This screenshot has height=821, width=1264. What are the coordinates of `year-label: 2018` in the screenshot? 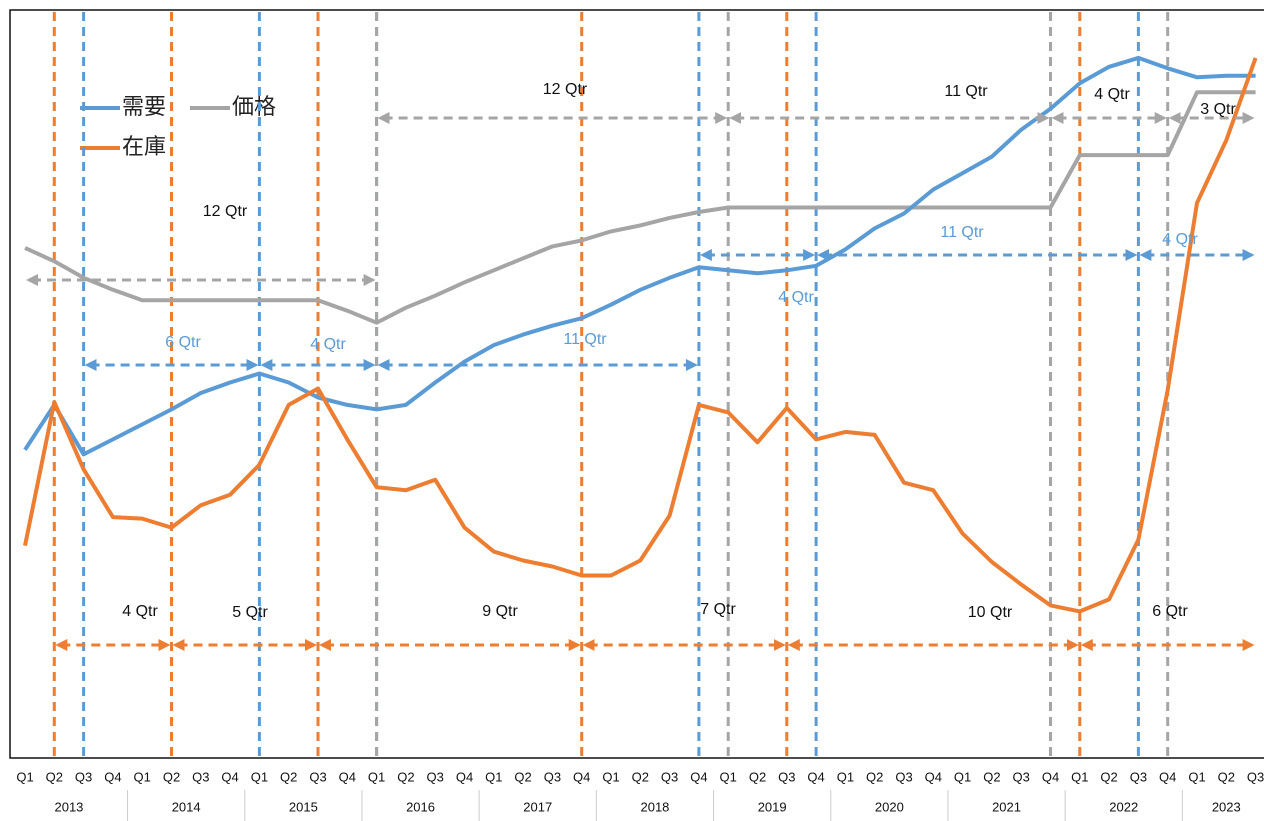 It's located at (654, 806).